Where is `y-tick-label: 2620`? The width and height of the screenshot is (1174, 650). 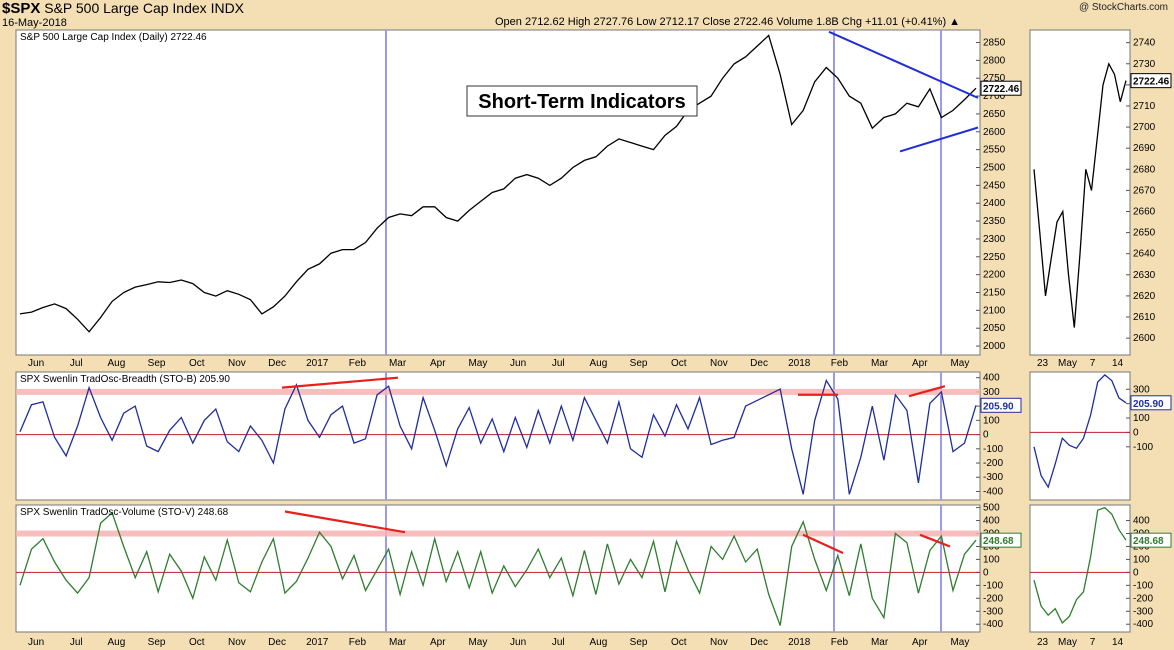 y-tick-label: 2620 is located at coordinates (1144, 296).